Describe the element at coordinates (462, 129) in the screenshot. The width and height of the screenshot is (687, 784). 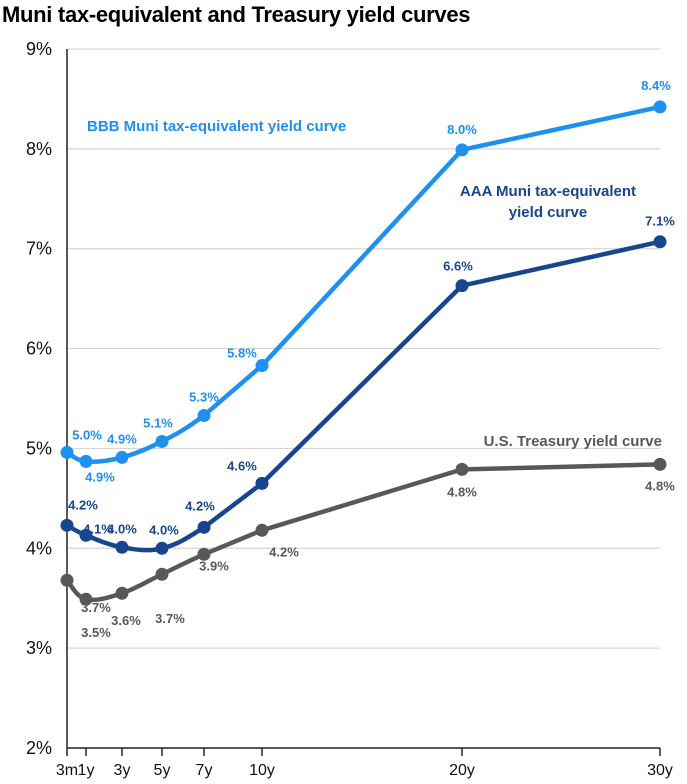
I see `data-label: 8.0%` at that location.